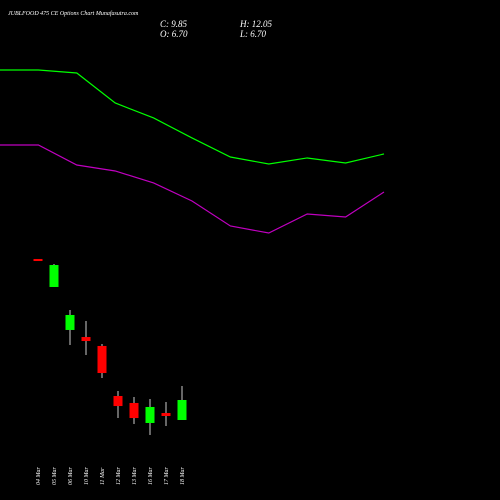  Describe the element at coordinates (174, 34) in the screenshot. I see `annotation: O: 6.70` at that location.